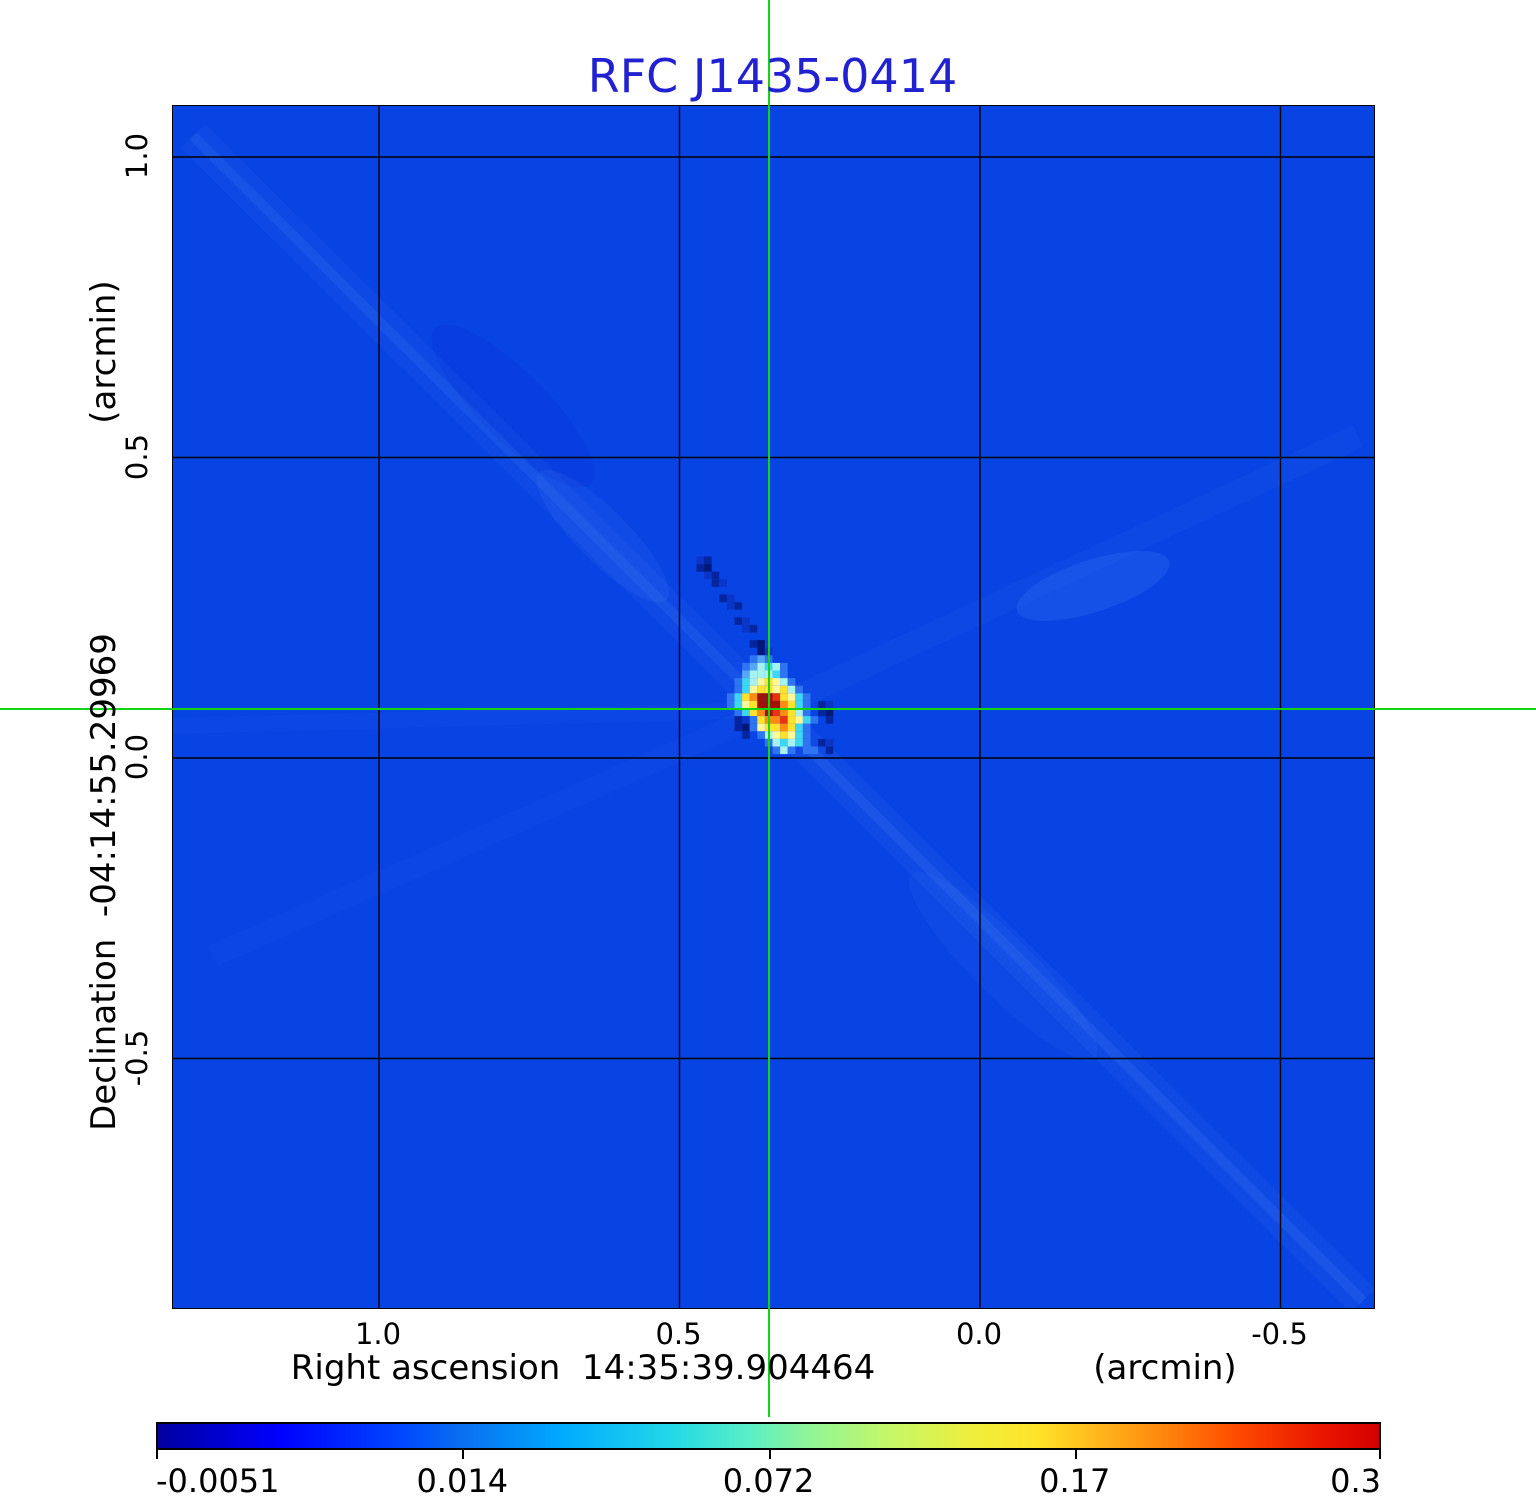 The height and width of the screenshot is (1511, 1536). I want to click on colorbar-tick-label: 0.014, so click(462, 1481).